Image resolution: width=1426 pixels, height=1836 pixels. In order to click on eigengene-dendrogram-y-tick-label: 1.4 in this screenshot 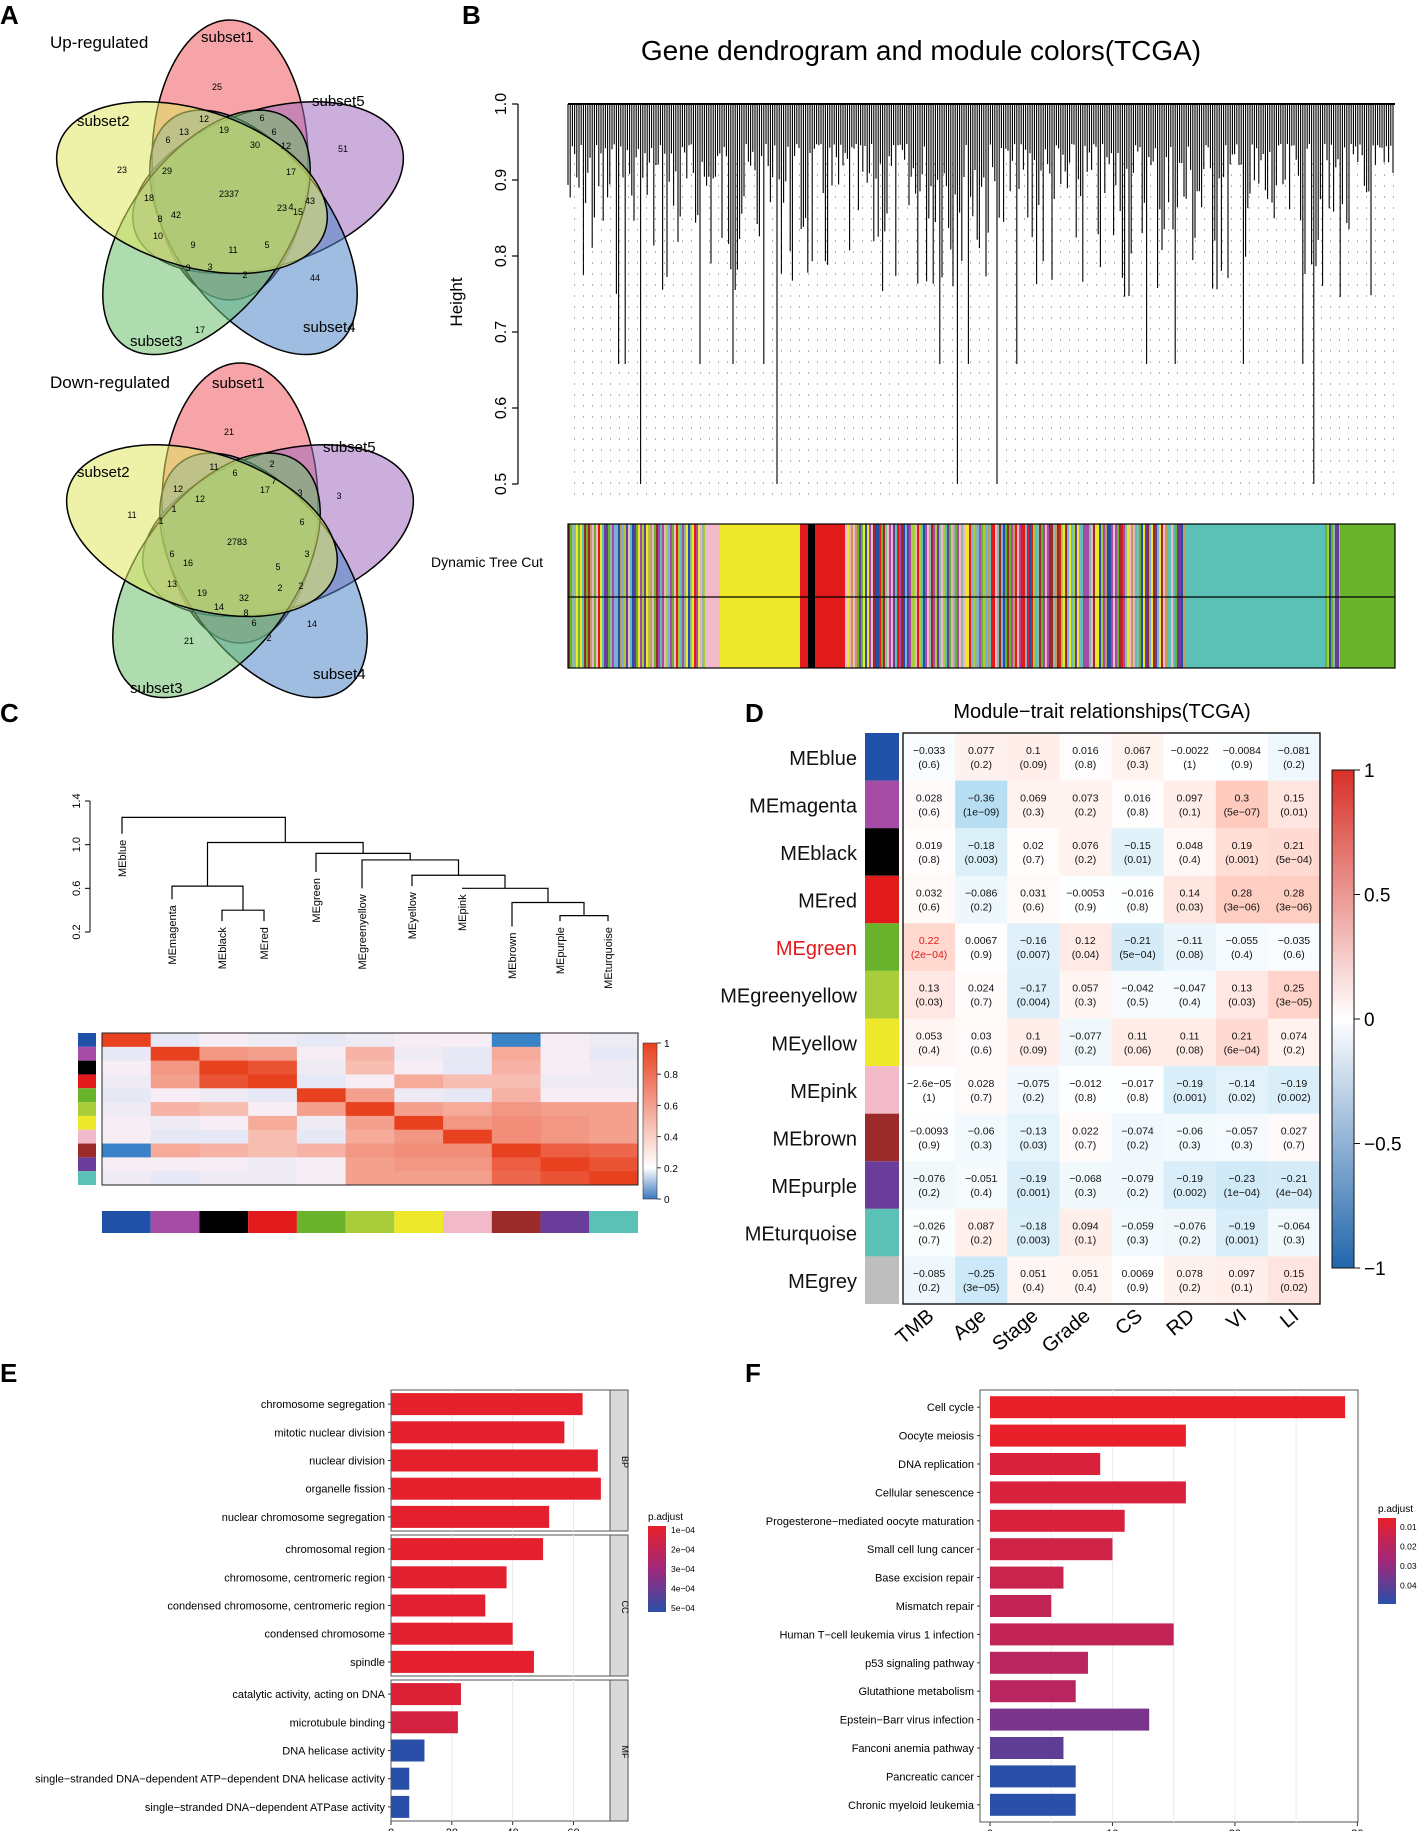, I will do `click(77, 800)`.